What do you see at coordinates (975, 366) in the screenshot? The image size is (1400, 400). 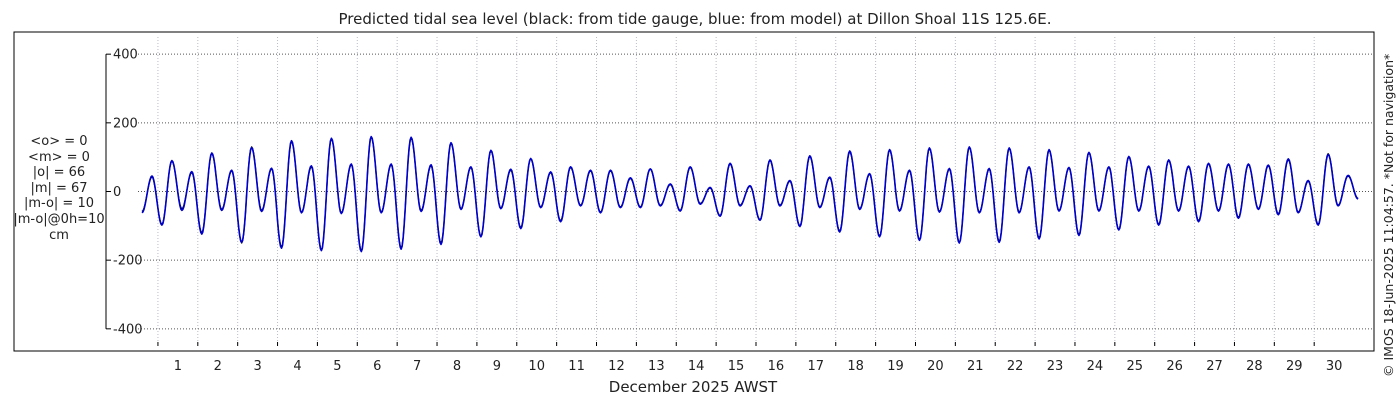 I see `x-tick-label: 21` at bounding box center [975, 366].